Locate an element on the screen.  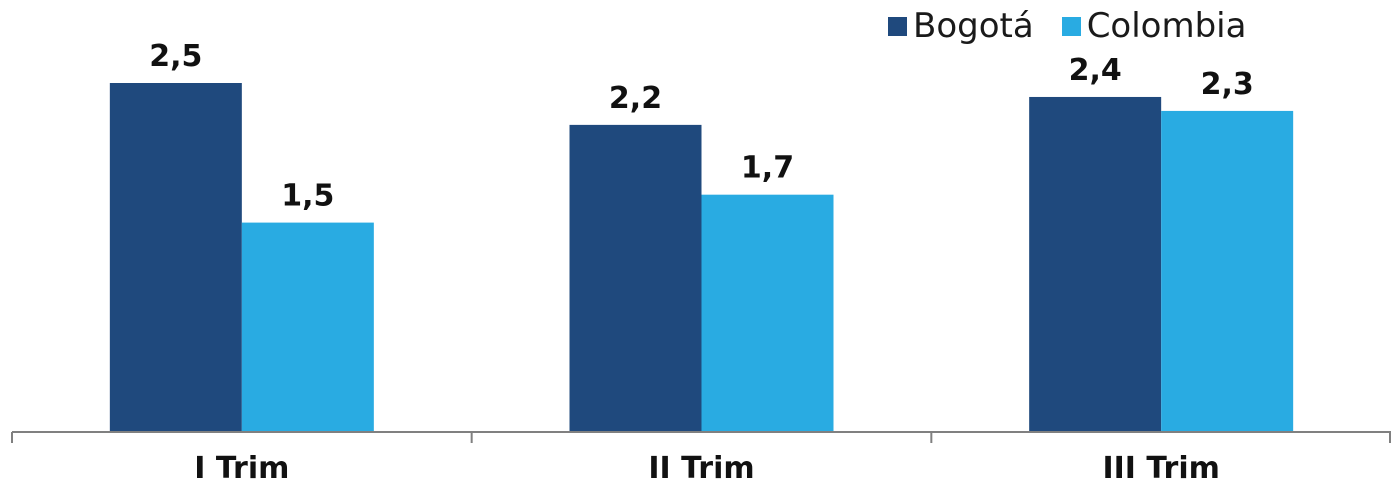
legend-item-colombia: Colombia is located at coordinates (1154, 26).